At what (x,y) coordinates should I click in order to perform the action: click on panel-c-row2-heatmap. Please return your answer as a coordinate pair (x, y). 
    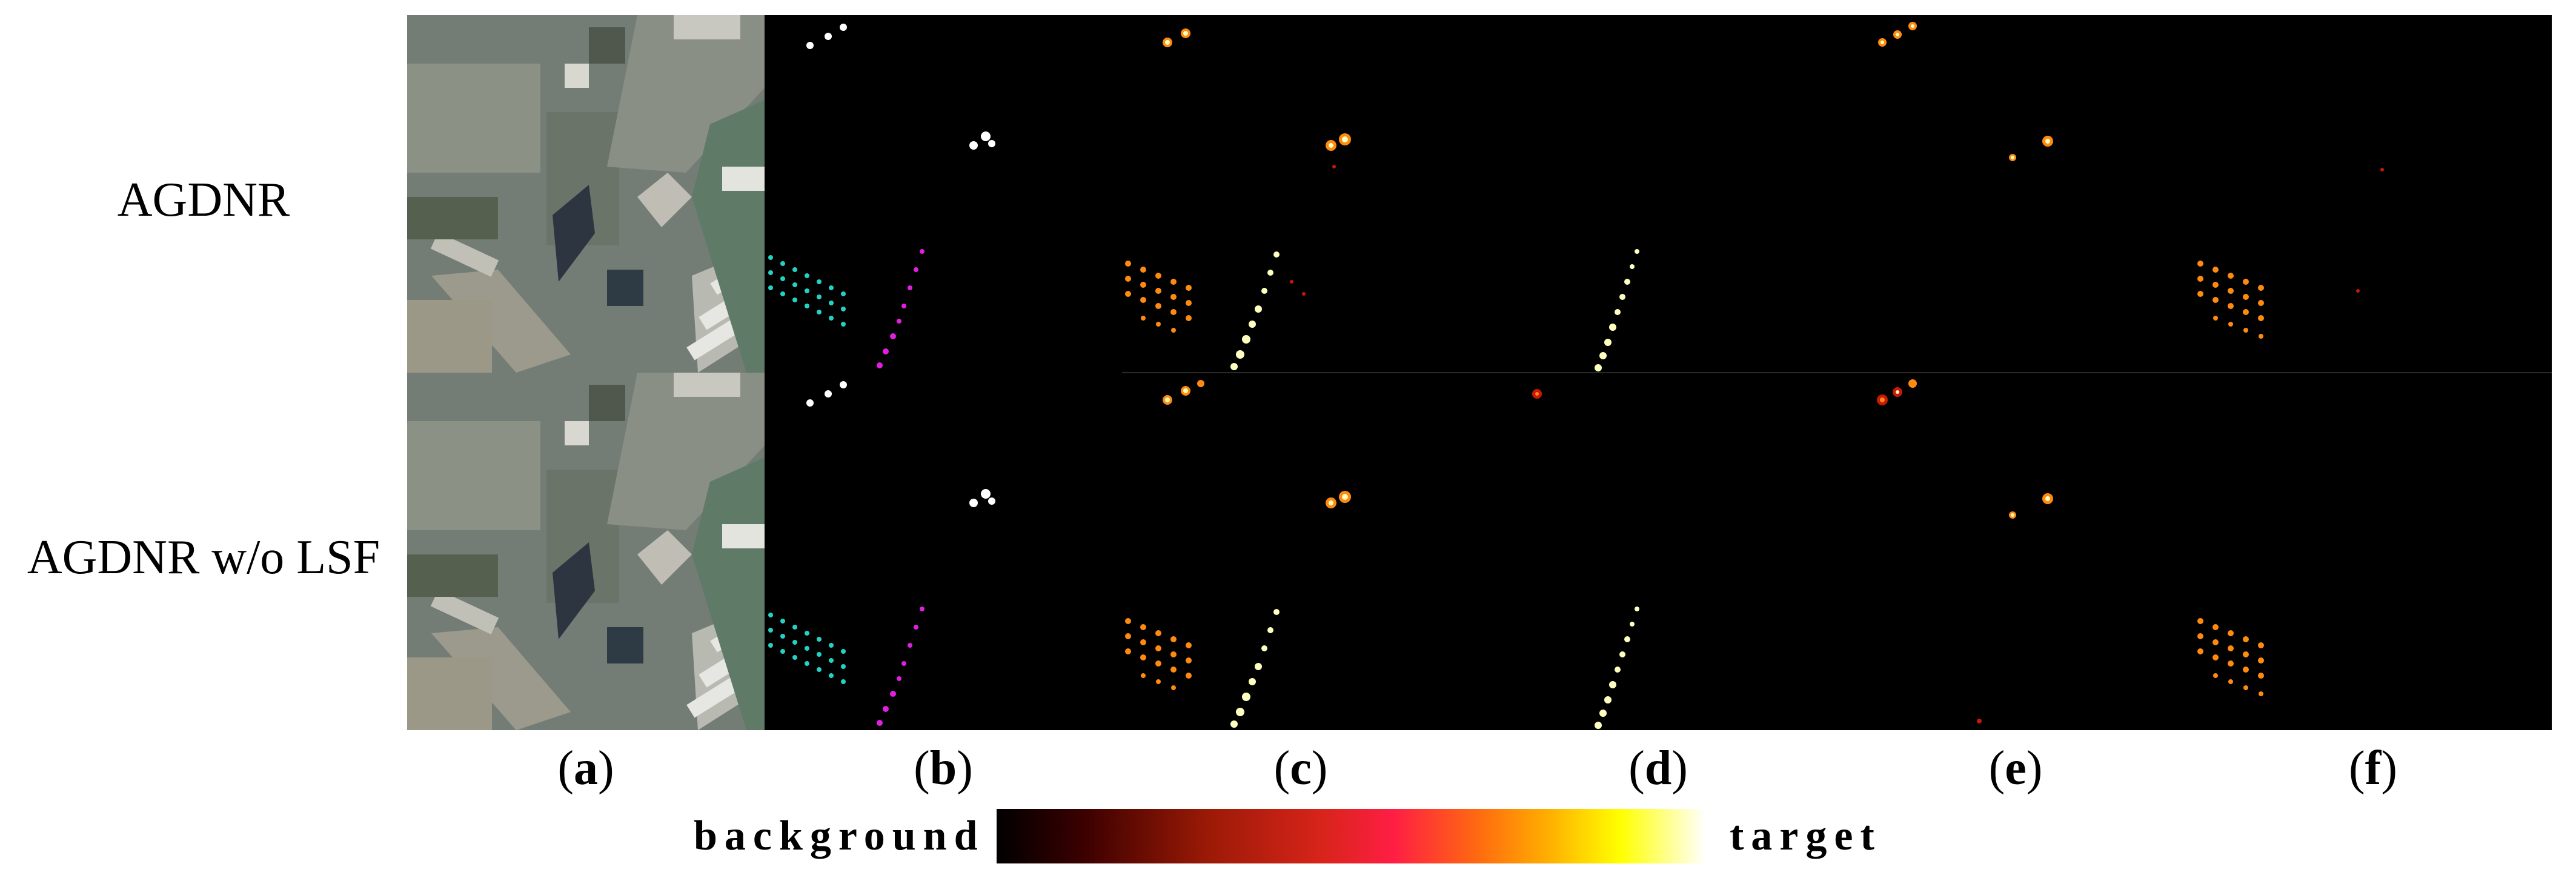
    Looking at the image, I should click on (1300, 551).